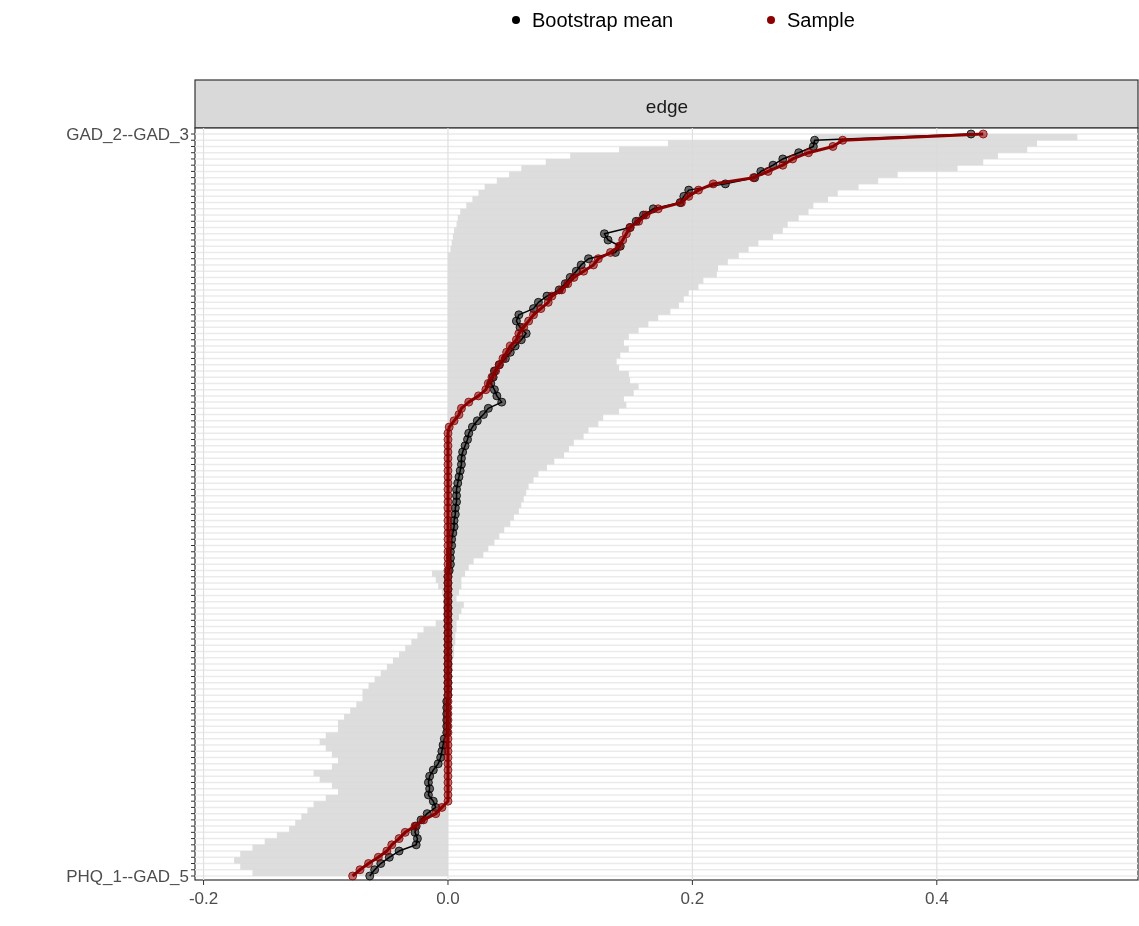 The height and width of the screenshot is (926, 1139). Describe the element at coordinates (127, 876) in the screenshot. I see `y-tick-label: PHQ_1--GAD_5` at that location.